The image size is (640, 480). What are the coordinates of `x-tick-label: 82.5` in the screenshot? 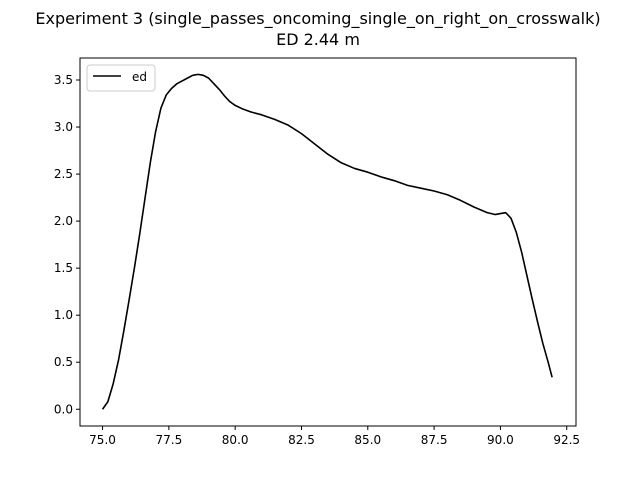 It's located at (301, 440).